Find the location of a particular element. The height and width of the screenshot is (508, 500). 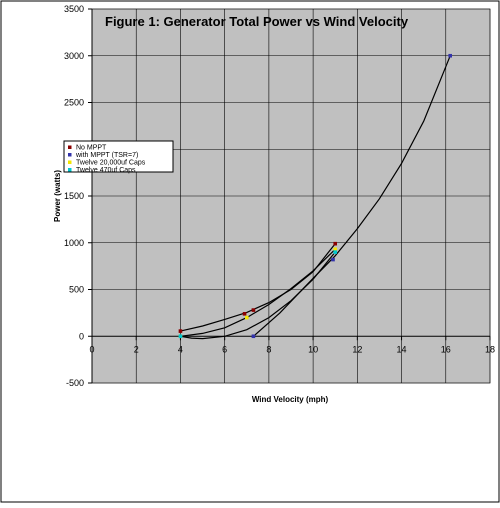

legend-label: No MPPT is located at coordinates (91, 148).